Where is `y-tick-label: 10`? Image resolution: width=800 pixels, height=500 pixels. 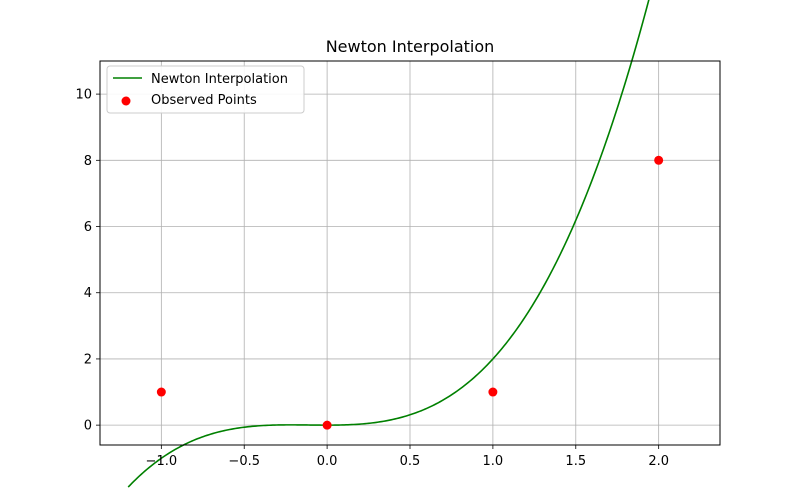 y-tick-label: 10 is located at coordinates (83, 95).